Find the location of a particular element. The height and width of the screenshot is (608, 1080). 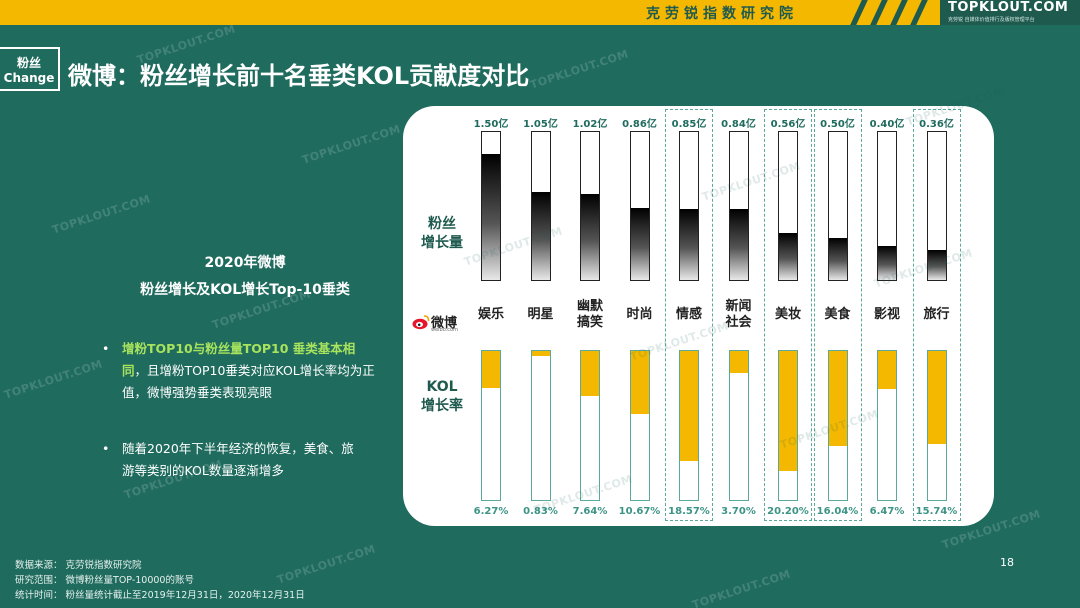

kol-value-label: 10.67% is located at coordinates (639, 511).